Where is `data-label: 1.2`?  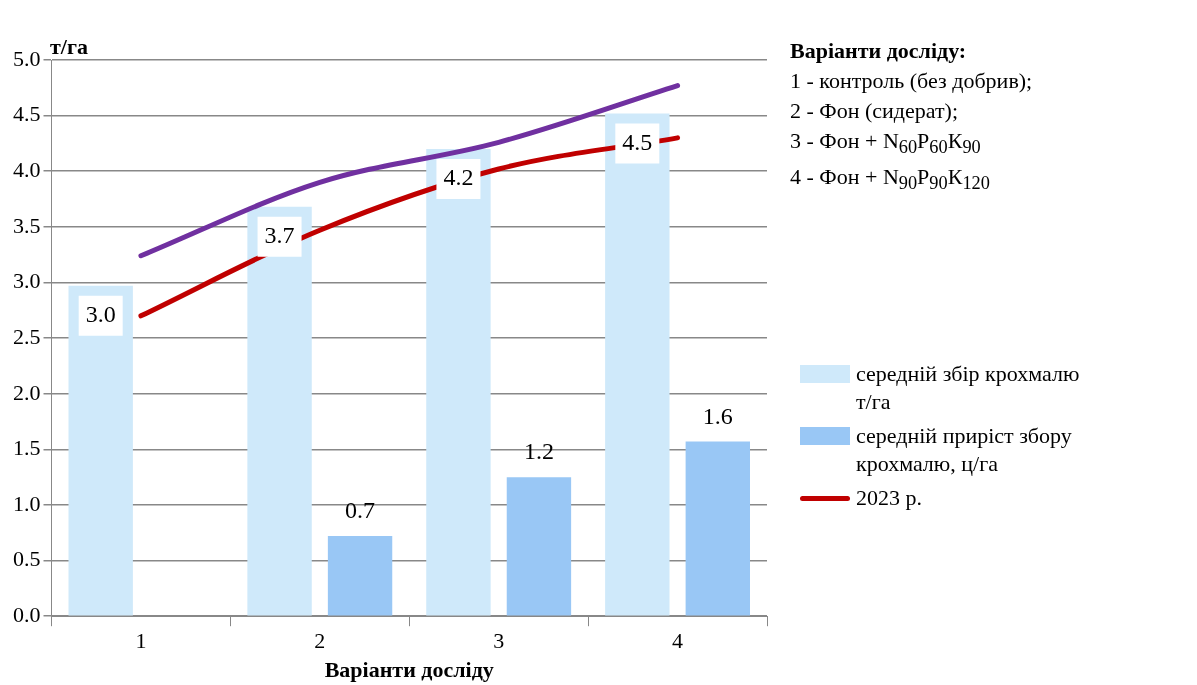 data-label: 1.2 is located at coordinates (538, 451).